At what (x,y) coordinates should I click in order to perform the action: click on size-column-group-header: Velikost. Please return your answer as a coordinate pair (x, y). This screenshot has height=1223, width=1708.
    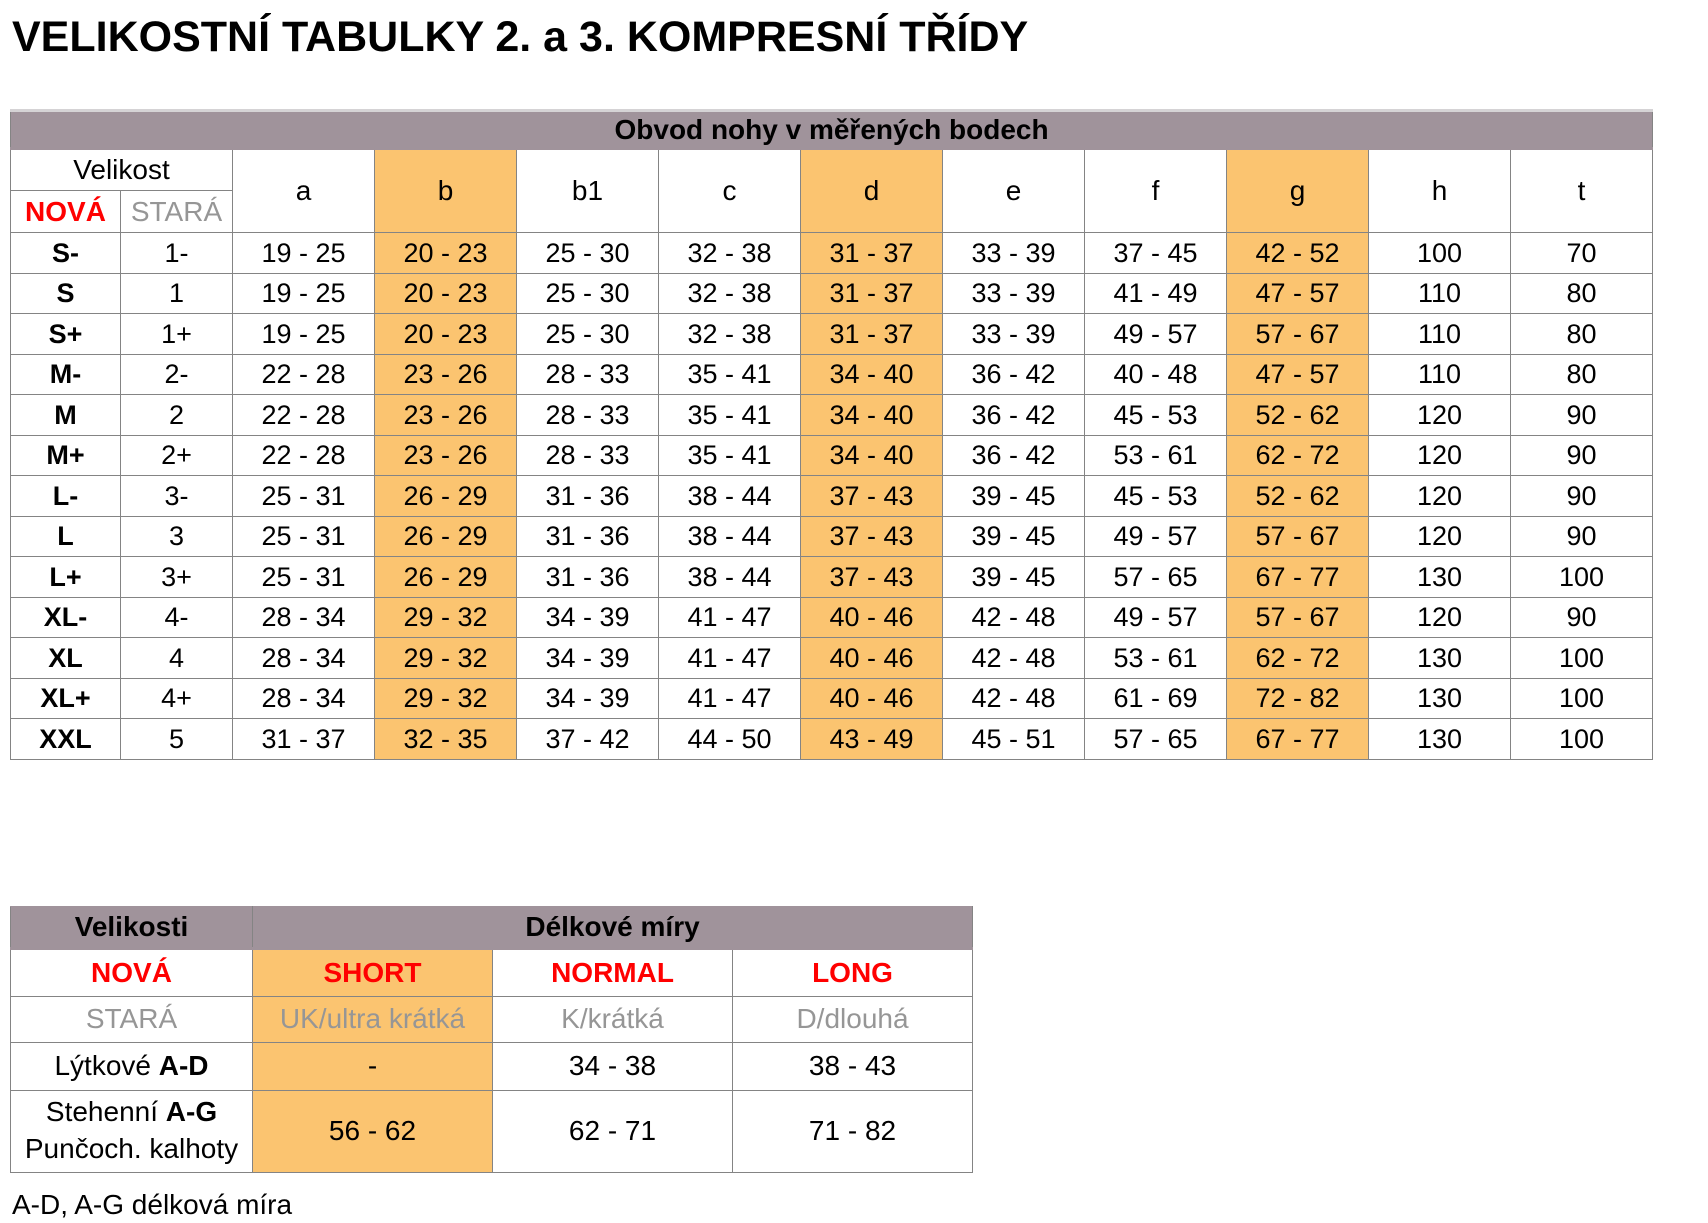
    Looking at the image, I should click on (121, 170).